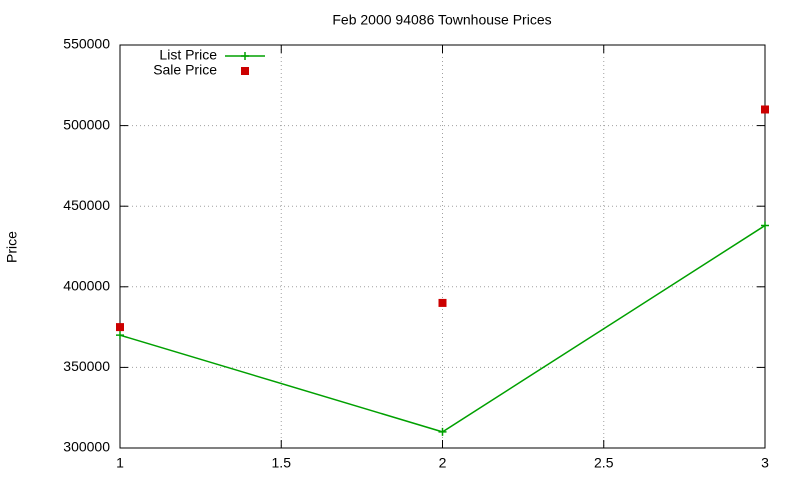 The height and width of the screenshot is (480, 800). Describe the element at coordinates (443, 463) in the screenshot. I see `x-tick-label: 2` at that location.